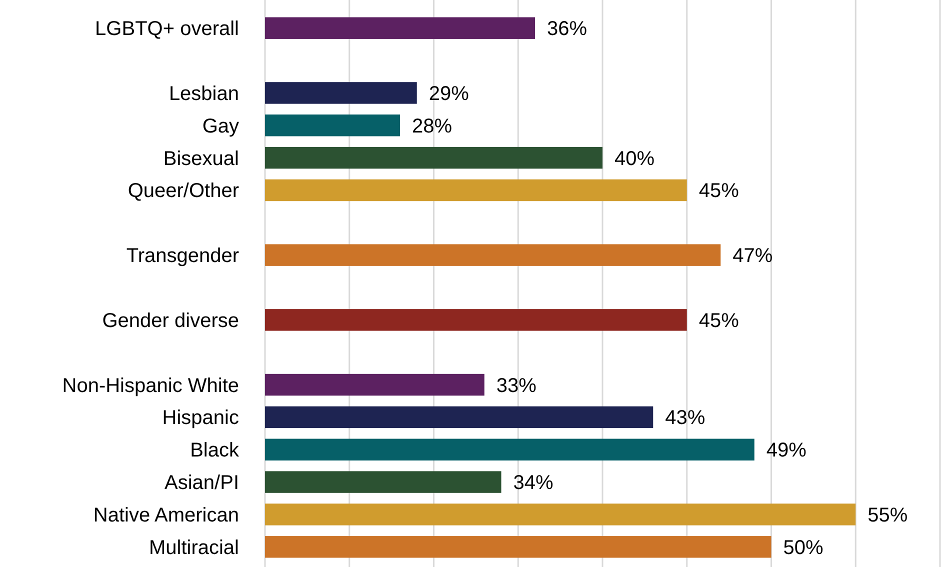 This screenshot has height=567, width=948. I want to click on data-label: 33%, so click(516, 385).